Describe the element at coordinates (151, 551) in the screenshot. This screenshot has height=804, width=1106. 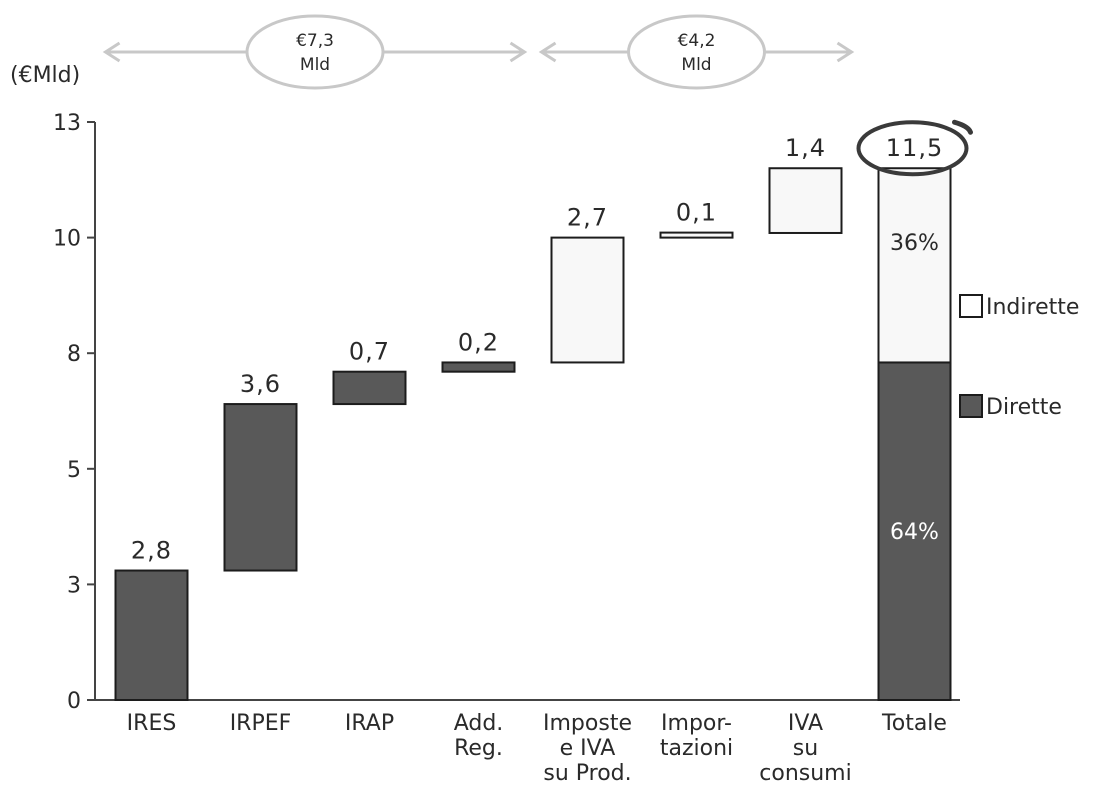
I see `bar-value-label: 2,8` at that location.